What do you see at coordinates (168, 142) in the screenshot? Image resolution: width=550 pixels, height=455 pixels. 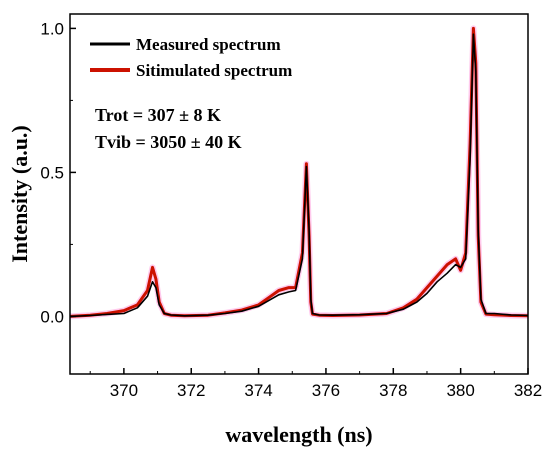 I see `annotation-tvib: Tvib = 3050 ± 40 K` at bounding box center [168, 142].